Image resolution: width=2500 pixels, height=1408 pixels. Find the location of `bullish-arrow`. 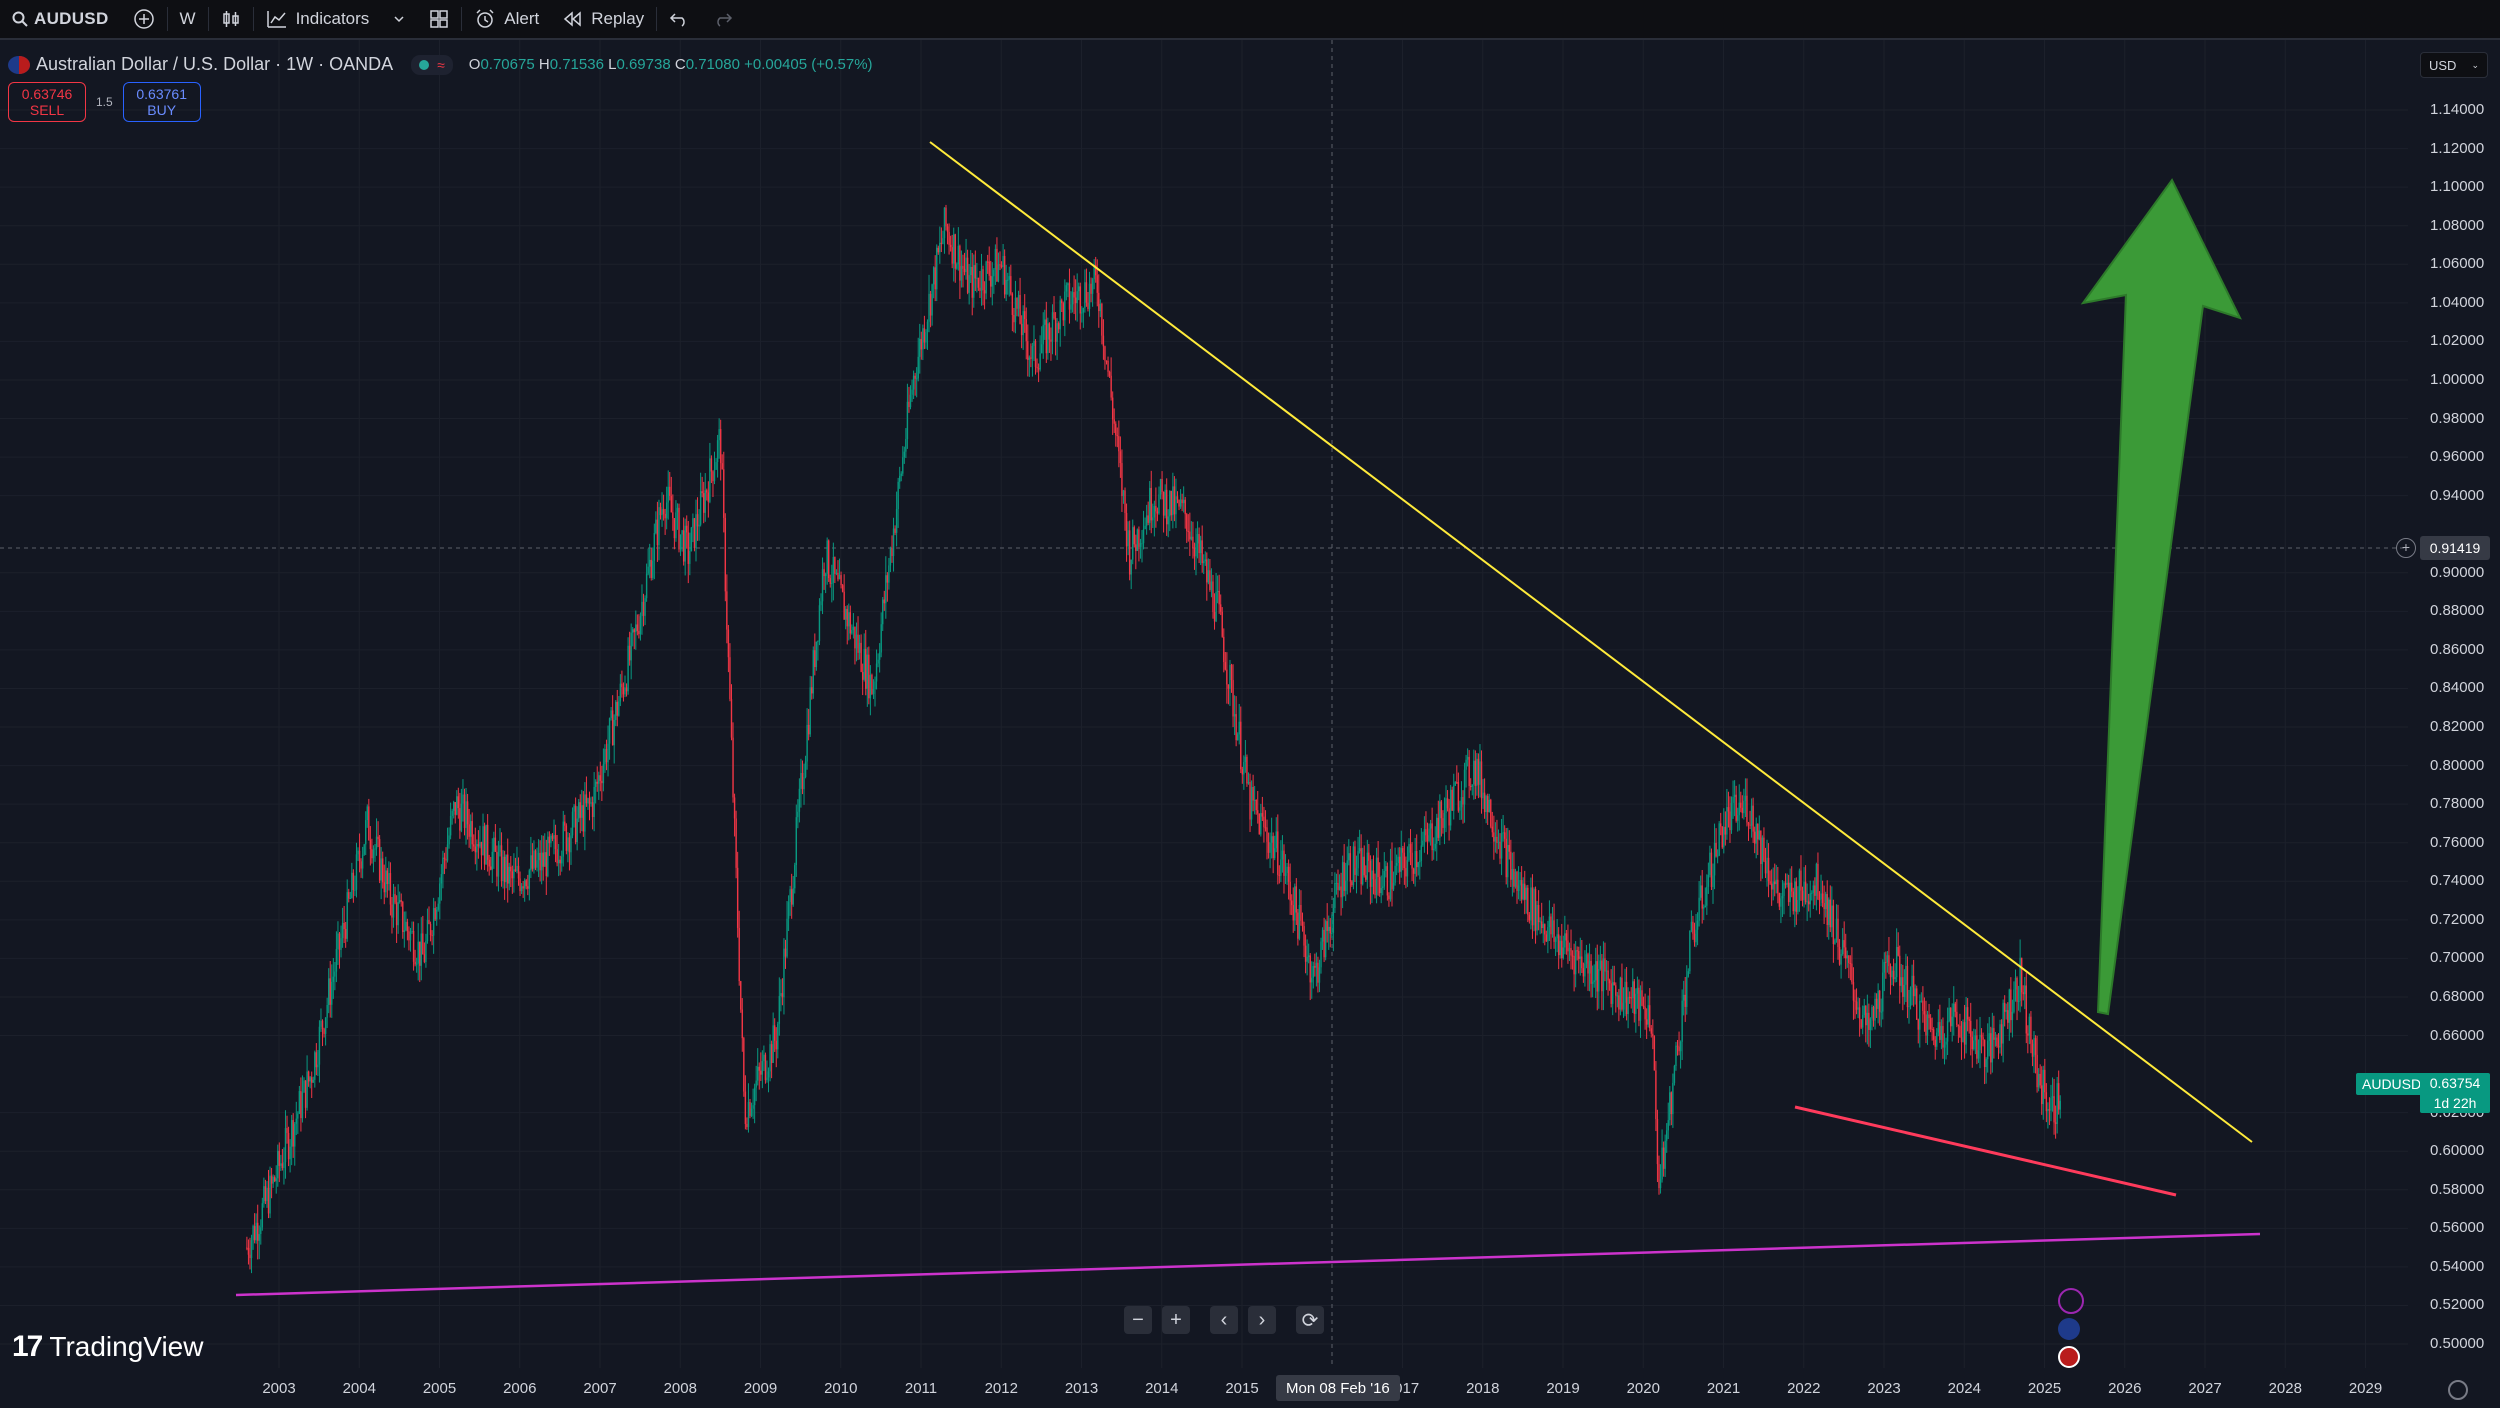

bullish-arrow is located at coordinates (2161, 597).